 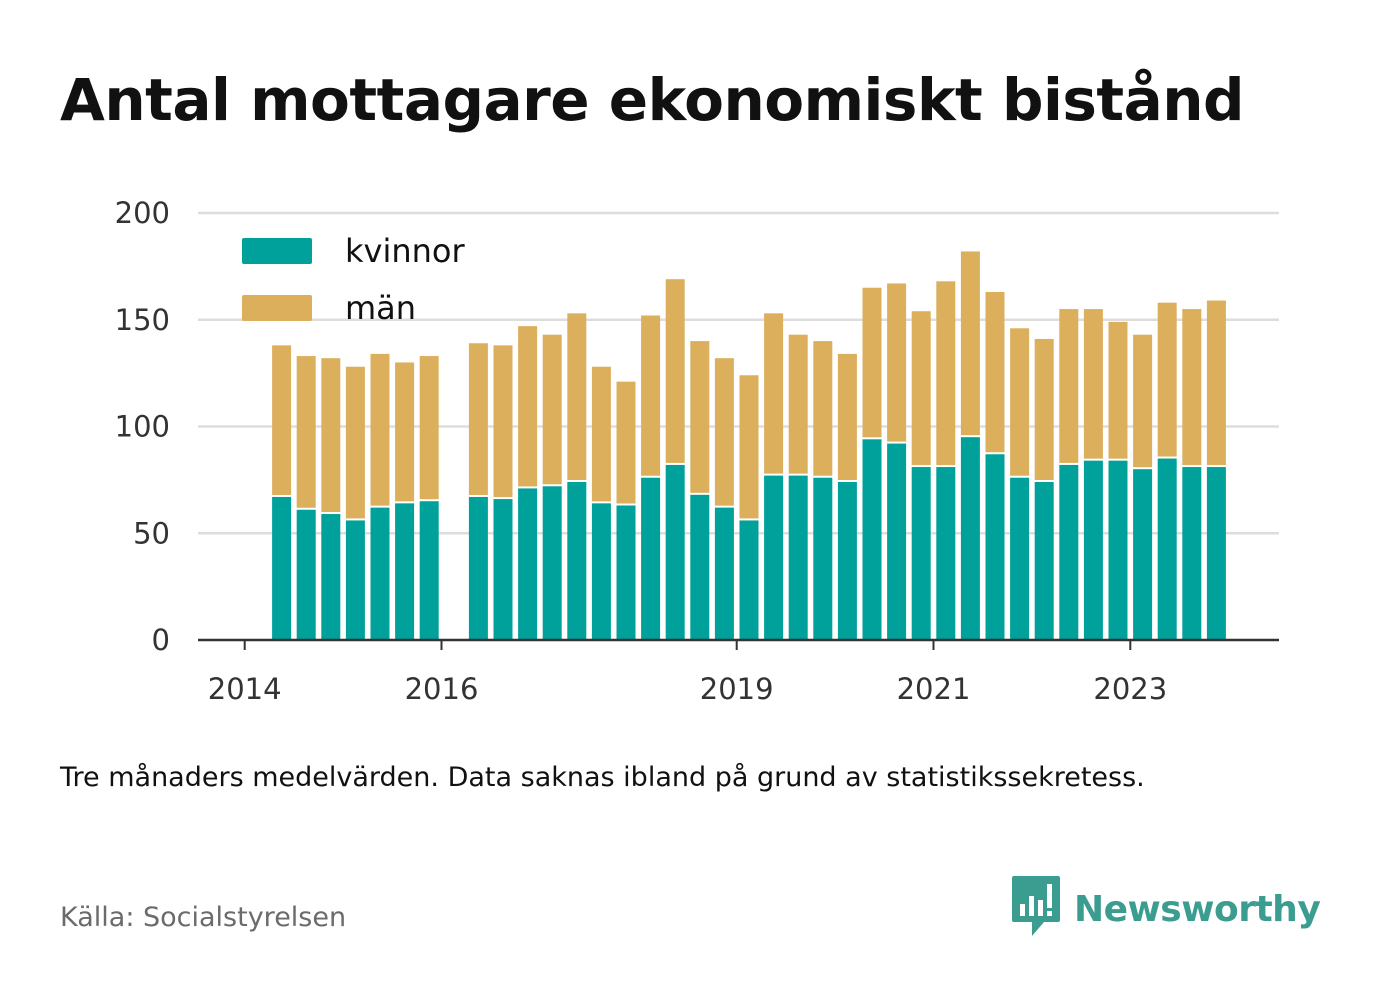 What do you see at coordinates (203, 917) in the screenshot?
I see `source-credit: Källa: Socialstyrelsen` at bounding box center [203, 917].